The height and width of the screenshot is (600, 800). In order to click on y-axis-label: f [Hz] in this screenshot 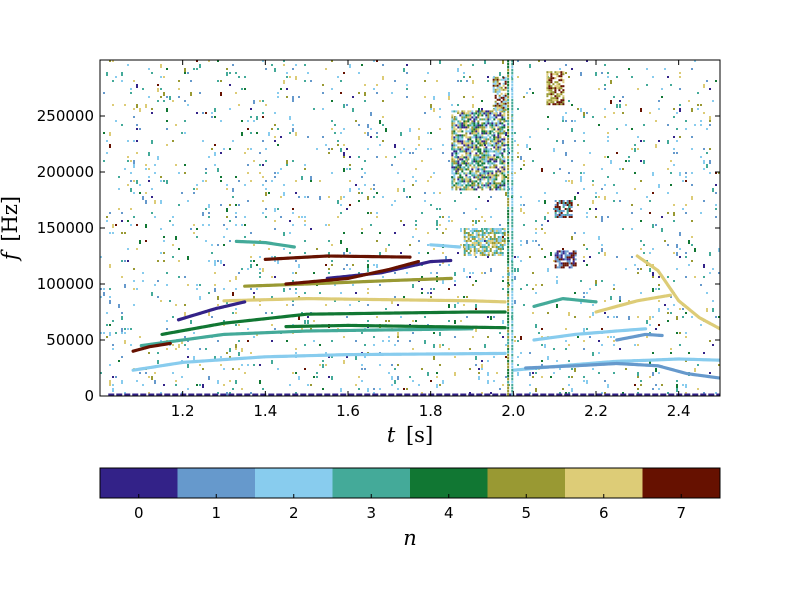, I will do `click(11, 229)`.